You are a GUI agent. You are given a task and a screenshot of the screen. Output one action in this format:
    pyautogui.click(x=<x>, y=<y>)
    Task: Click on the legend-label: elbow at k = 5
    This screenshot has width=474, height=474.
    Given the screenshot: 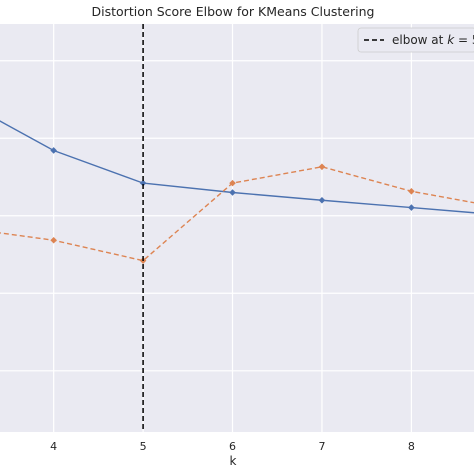 What is the action you would take?
    pyautogui.click(x=433, y=40)
    